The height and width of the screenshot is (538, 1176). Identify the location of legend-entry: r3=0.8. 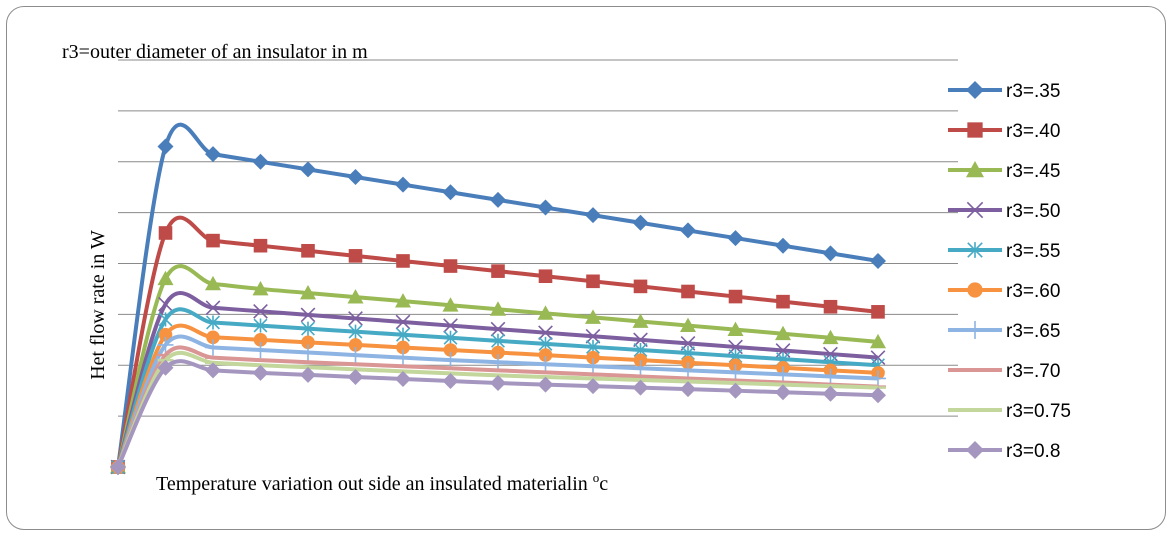
(1004, 451).